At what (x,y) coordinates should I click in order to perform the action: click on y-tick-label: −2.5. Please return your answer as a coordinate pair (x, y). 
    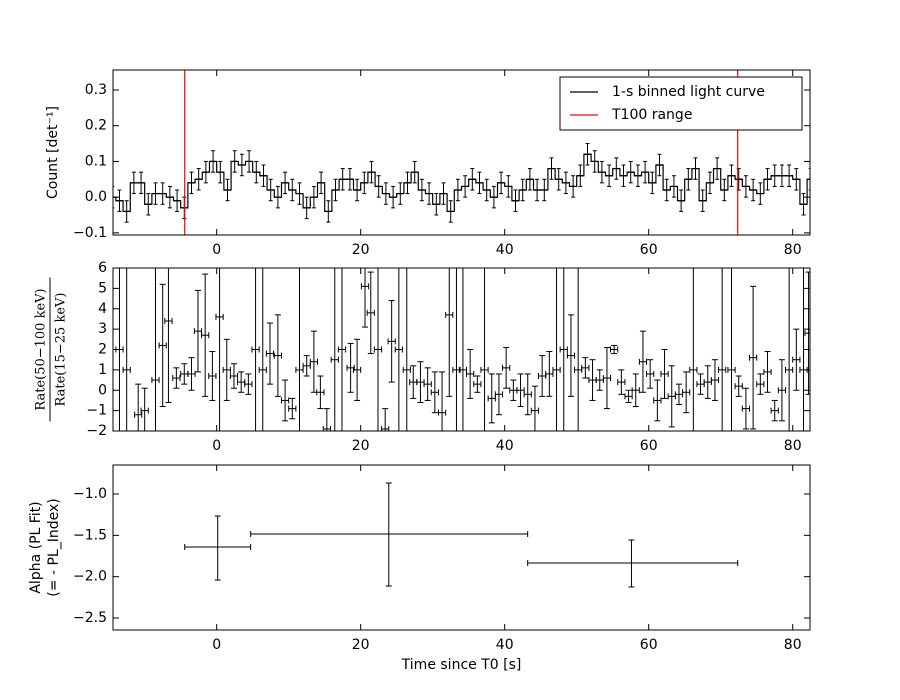
    Looking at the image, I should click on (90, 618).